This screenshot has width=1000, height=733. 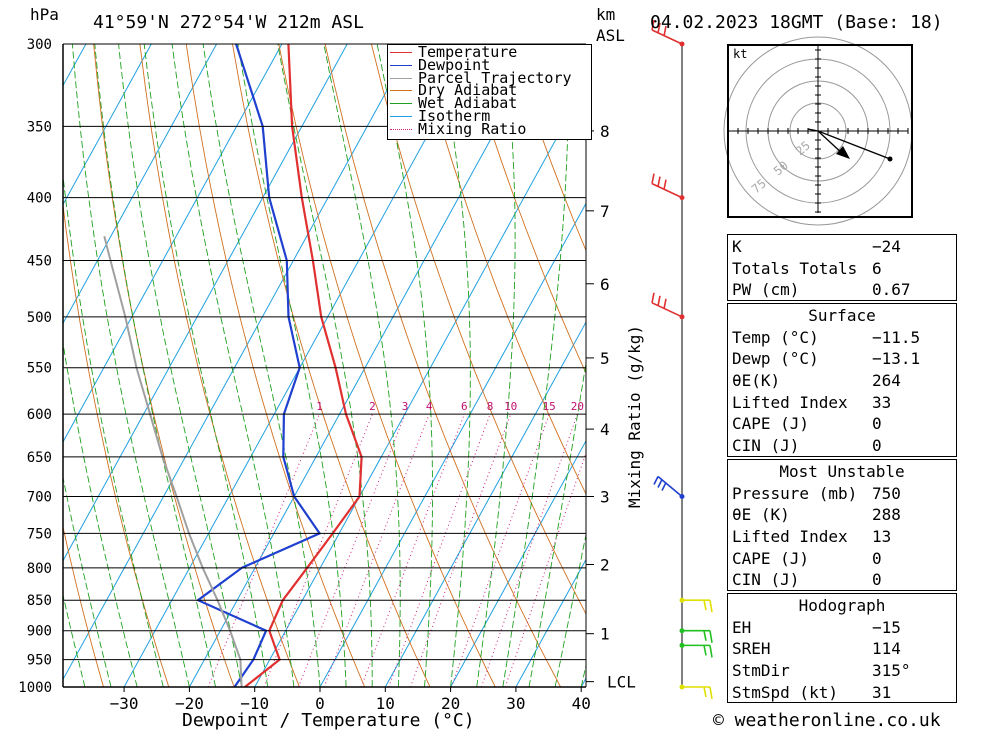 What do you see at coordinates (490, 406) in the screenshot?
I see `mixing-ratio-label: 8` at bounding box center [490, 406].